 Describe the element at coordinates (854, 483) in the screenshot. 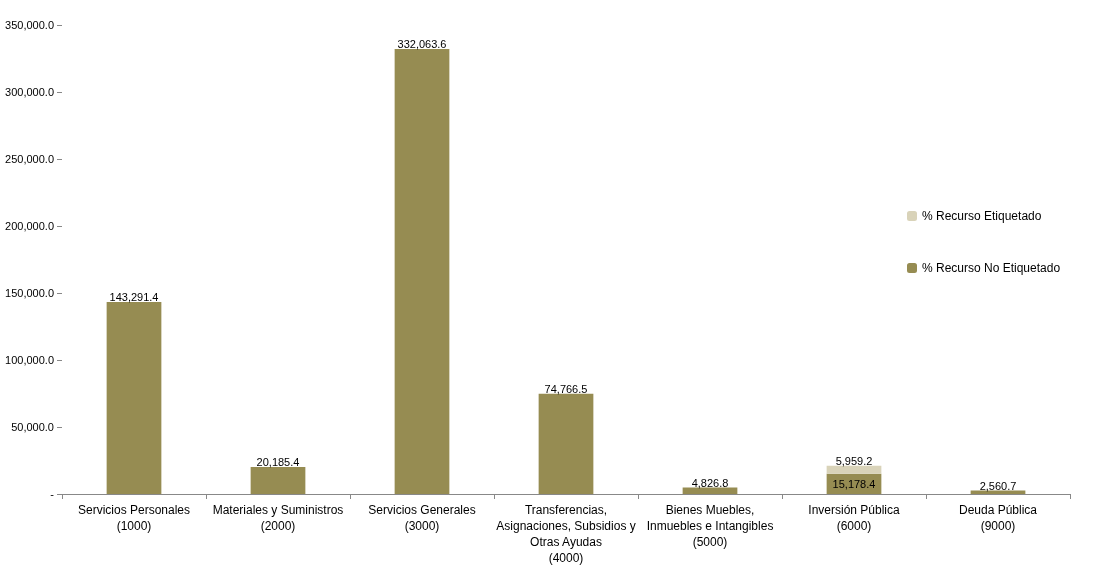

I see `data-label: 15,178.4` at that location.